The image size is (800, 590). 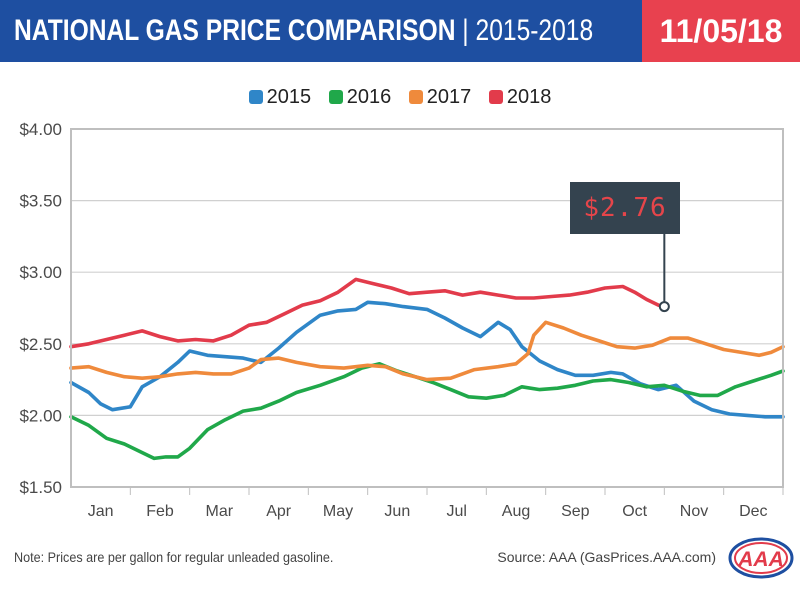 I want to click on legend-item-2018: 2018, so click(x=520, y=97).